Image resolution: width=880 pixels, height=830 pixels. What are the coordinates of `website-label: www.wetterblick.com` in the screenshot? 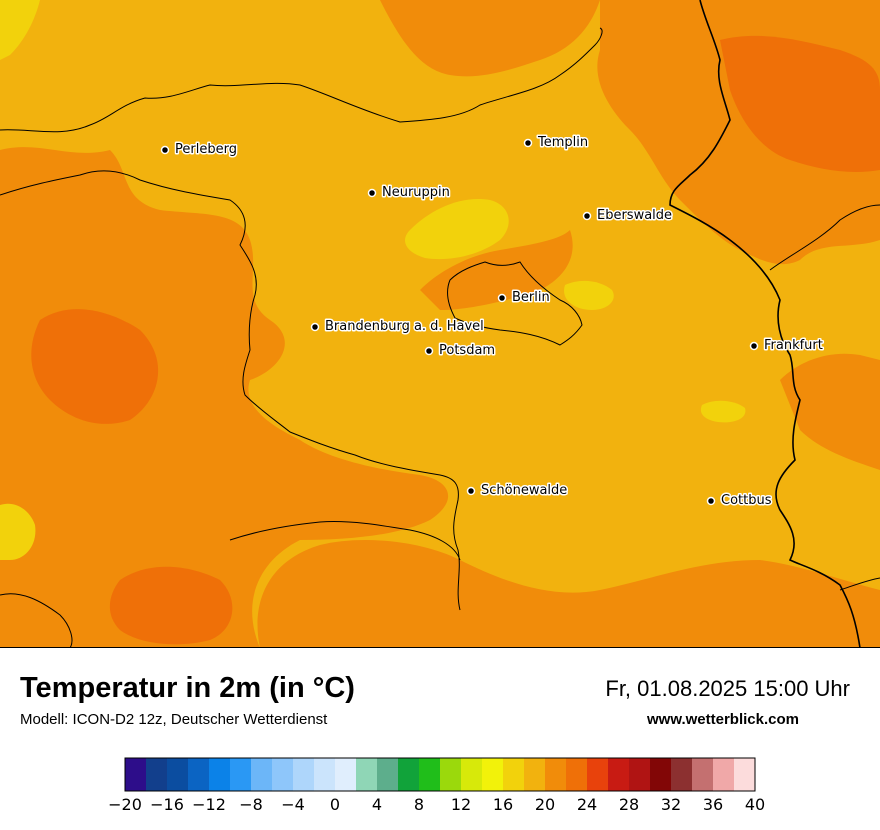 It's located at (723, 719).